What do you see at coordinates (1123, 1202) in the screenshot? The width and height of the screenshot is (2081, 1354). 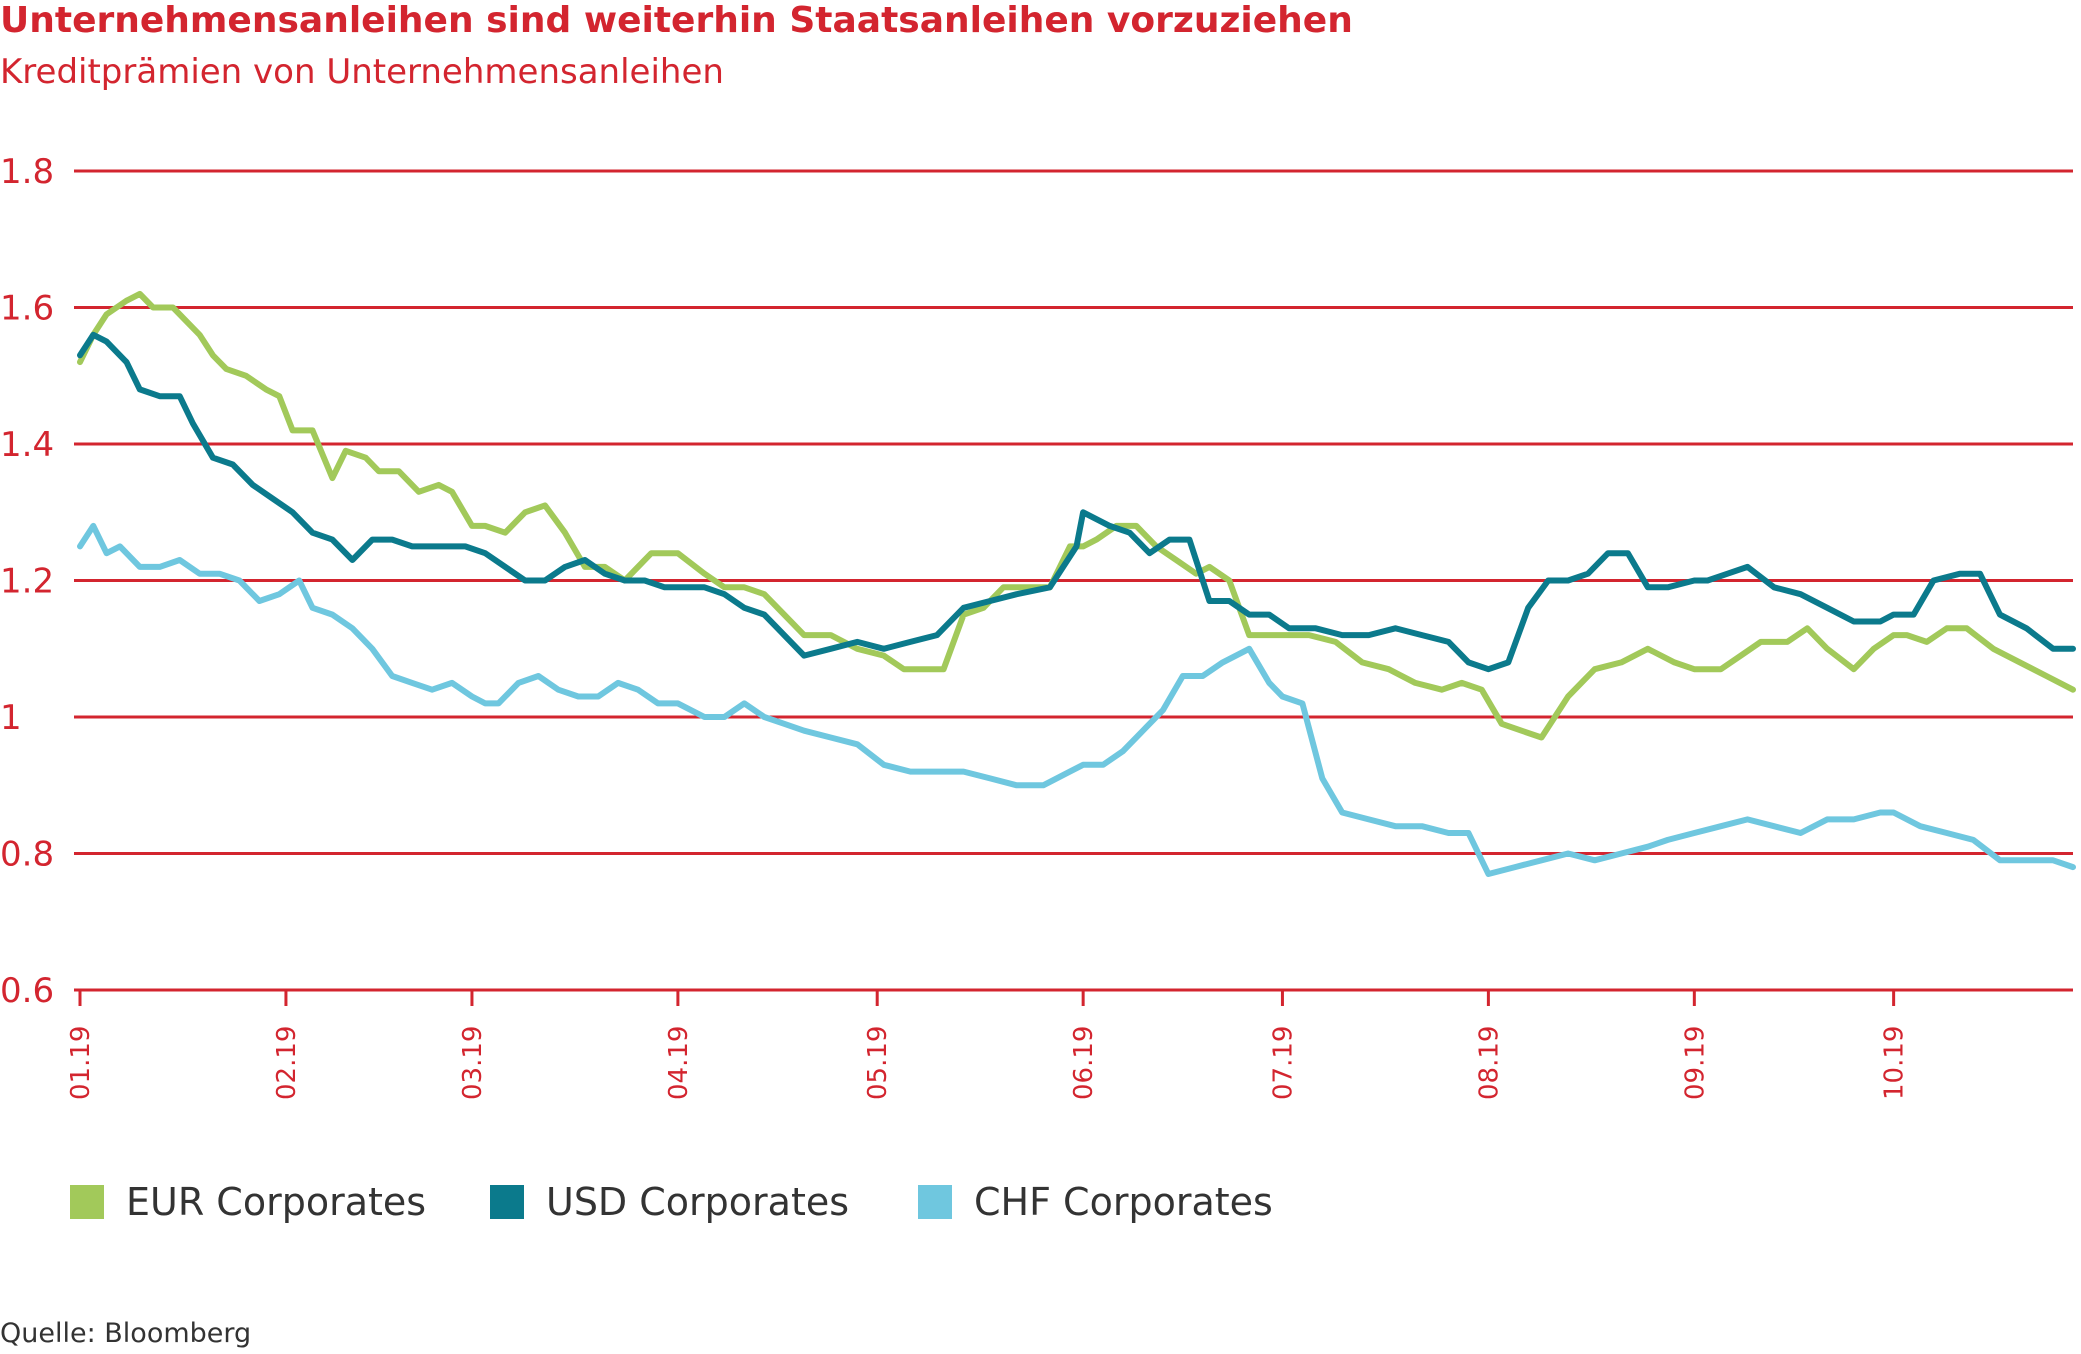 I see `legend-label-chf: CHF Corporates` at bounding box center [1123, 1202].